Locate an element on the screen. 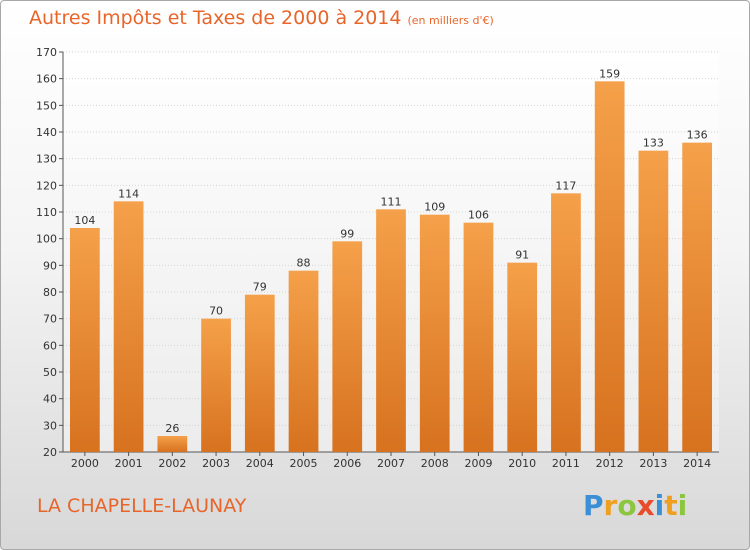  y-tick-label: 80 is located at coordinates (50, 292).